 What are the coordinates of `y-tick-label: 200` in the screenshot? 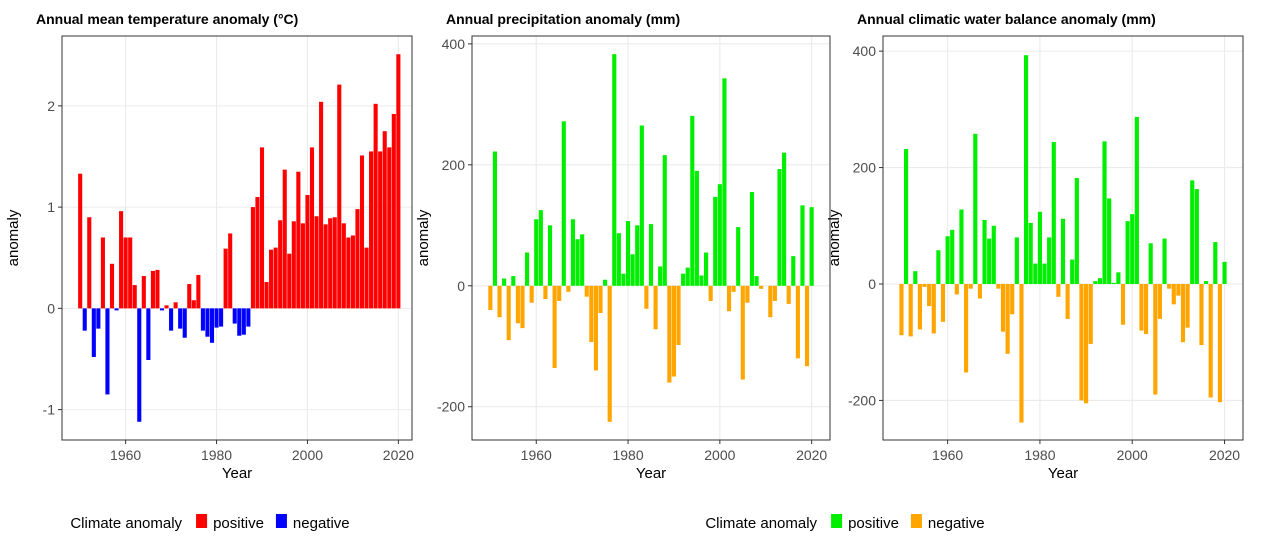 It's located at (454, 165).